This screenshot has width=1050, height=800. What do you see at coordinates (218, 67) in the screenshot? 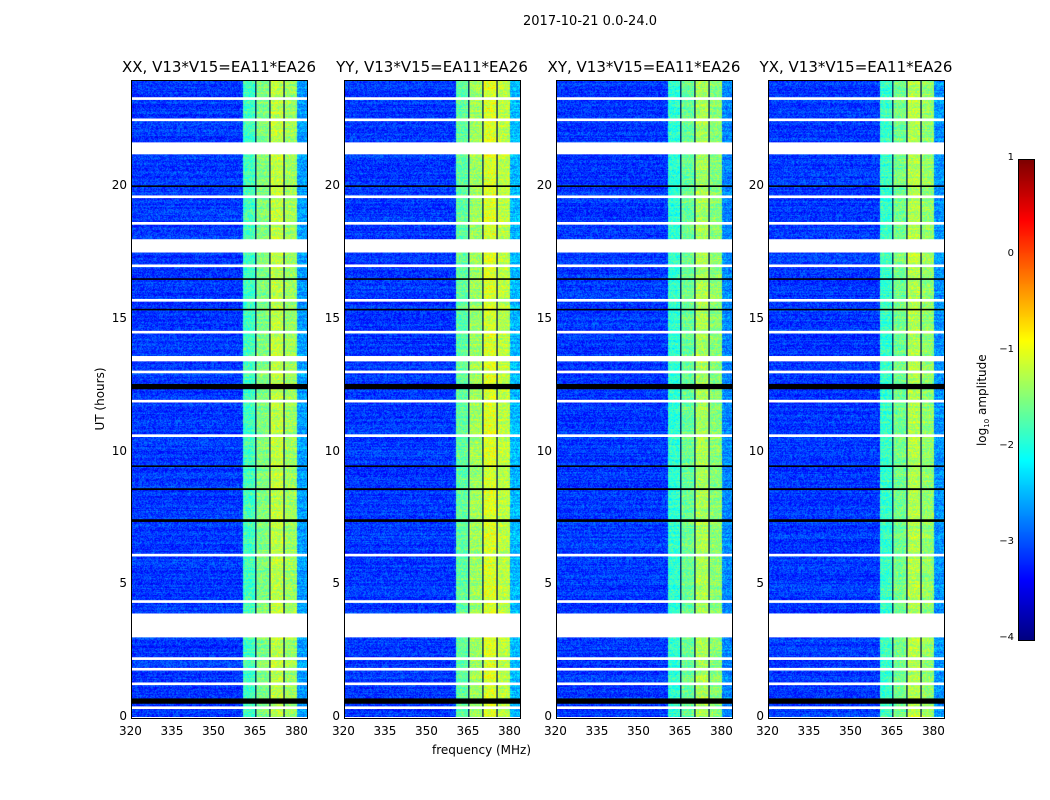
I see `panel-title: XX, V13*V15=EA11*EA26` at bounding box center [218, 67].